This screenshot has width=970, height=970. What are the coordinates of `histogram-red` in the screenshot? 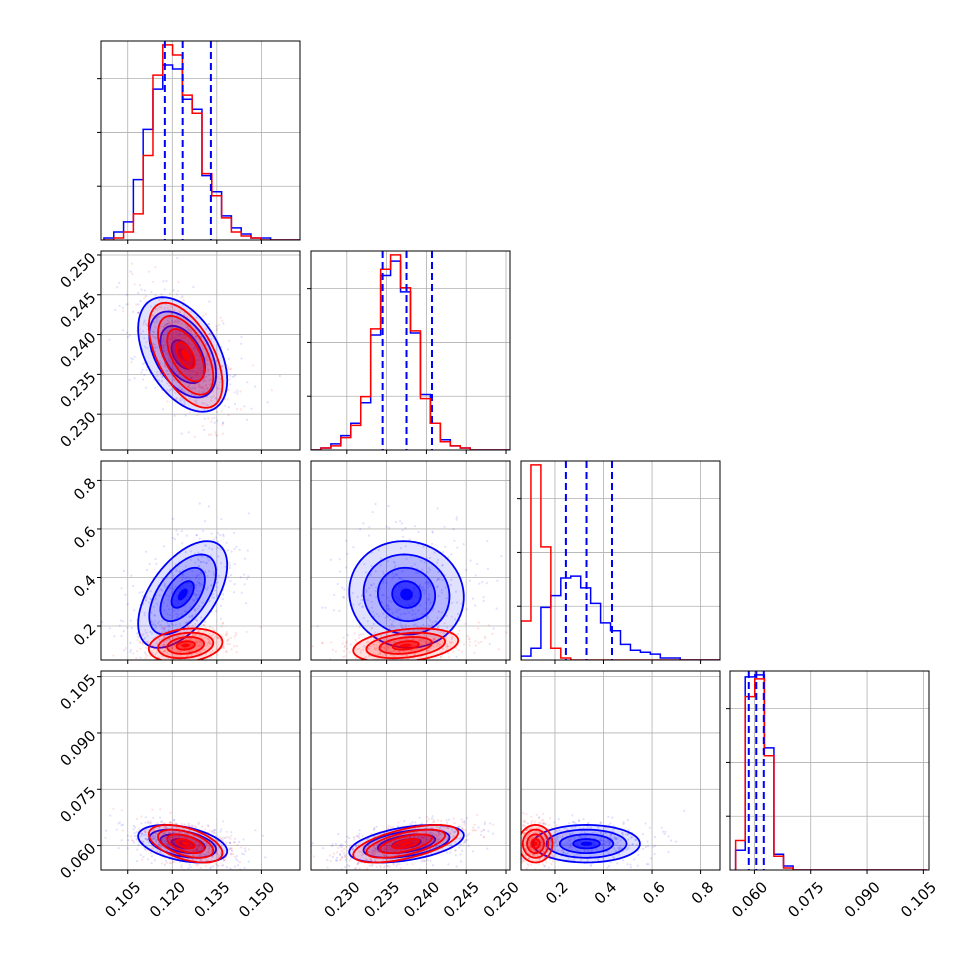 It's located at (201, 142).